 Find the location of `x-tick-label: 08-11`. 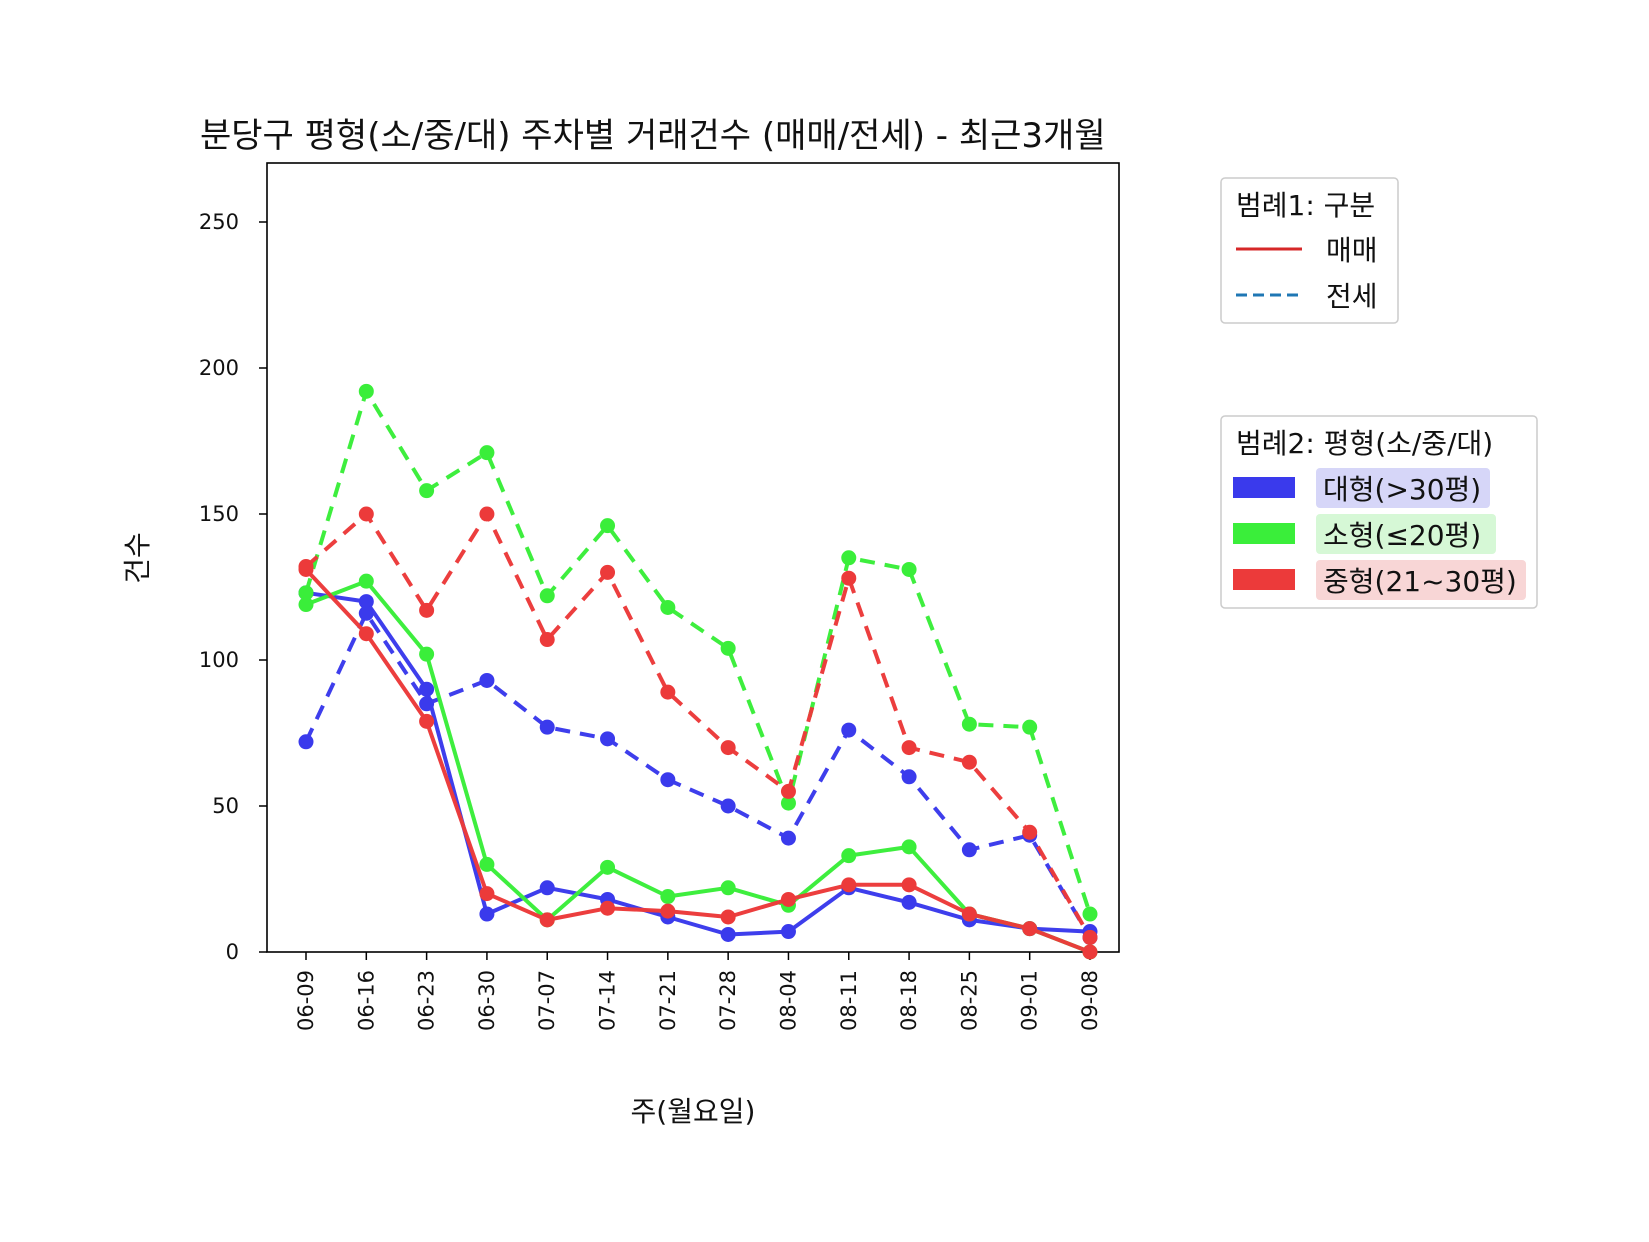

x-tick-label: 08-11 is located at coordinates (849, 1000).